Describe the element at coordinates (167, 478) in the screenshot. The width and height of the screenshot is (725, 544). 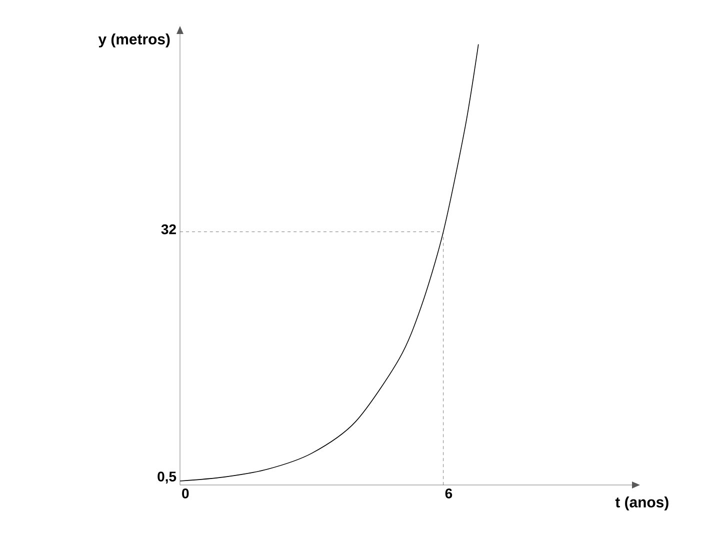
I see `y-tick-label: 0,5` at that location.